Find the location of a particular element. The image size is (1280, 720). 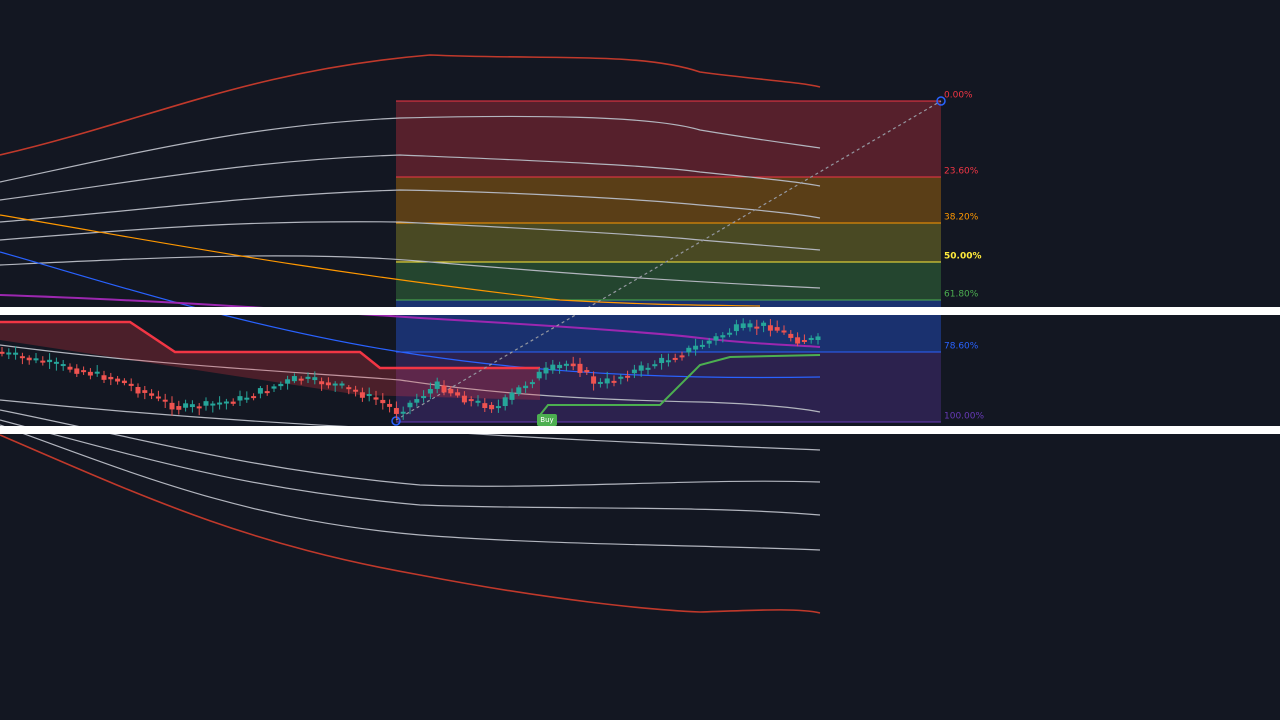

highlight-band is located at coordinates (640, 430).